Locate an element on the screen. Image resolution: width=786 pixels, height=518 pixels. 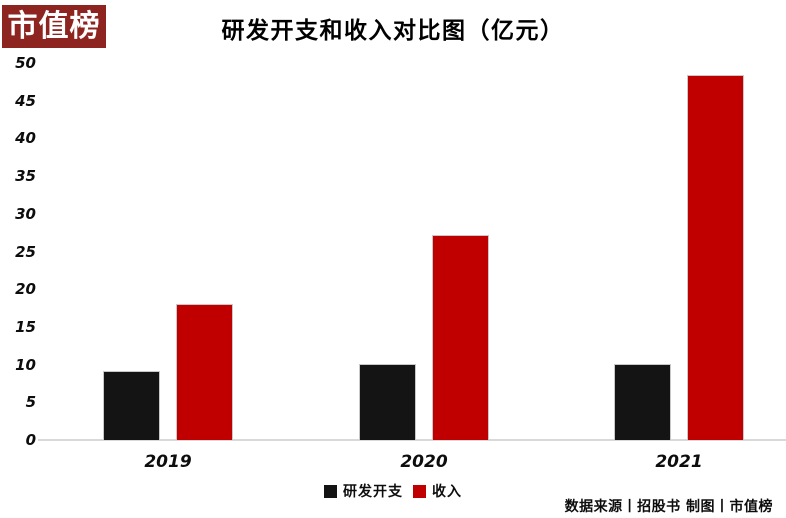
x-axis-line is located at coordinates (412, 440).